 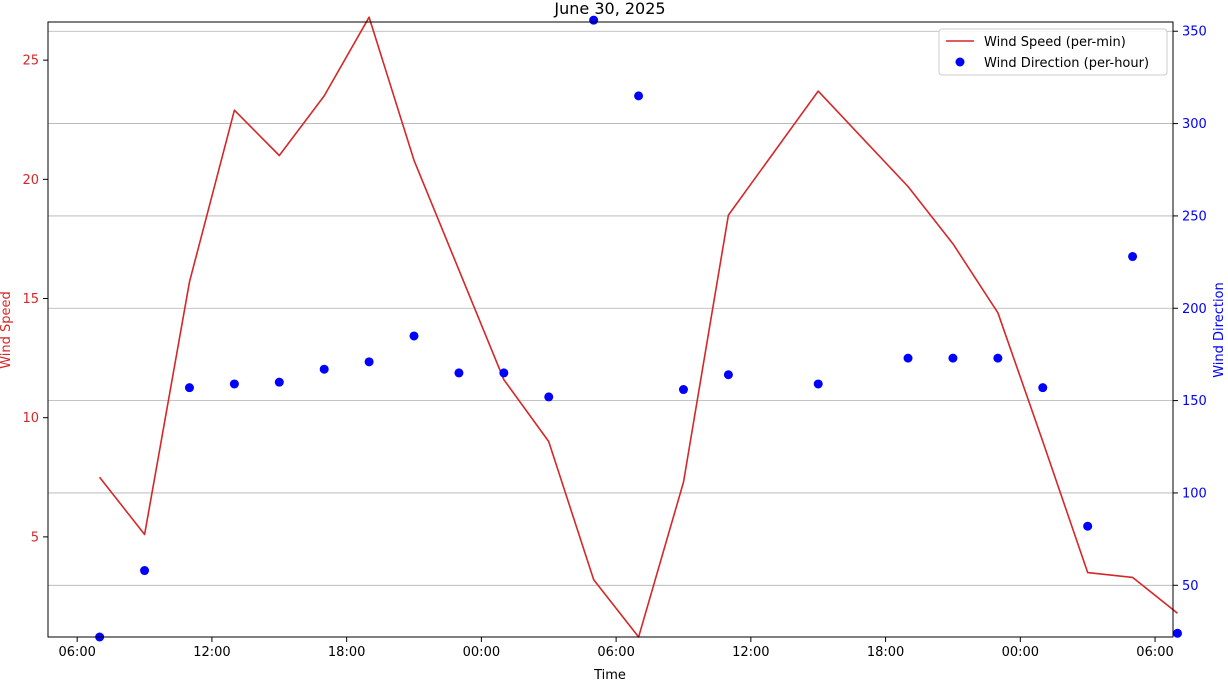 I want to click on x-axis-title: Time, so click(x=609, y=675).